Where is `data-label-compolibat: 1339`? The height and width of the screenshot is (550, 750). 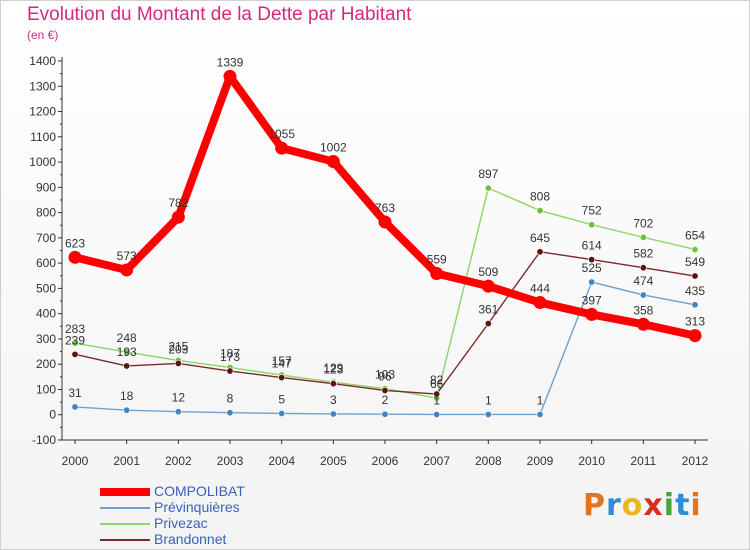
data-label-compolibat: 1339 is located at coordinates (230, 62).